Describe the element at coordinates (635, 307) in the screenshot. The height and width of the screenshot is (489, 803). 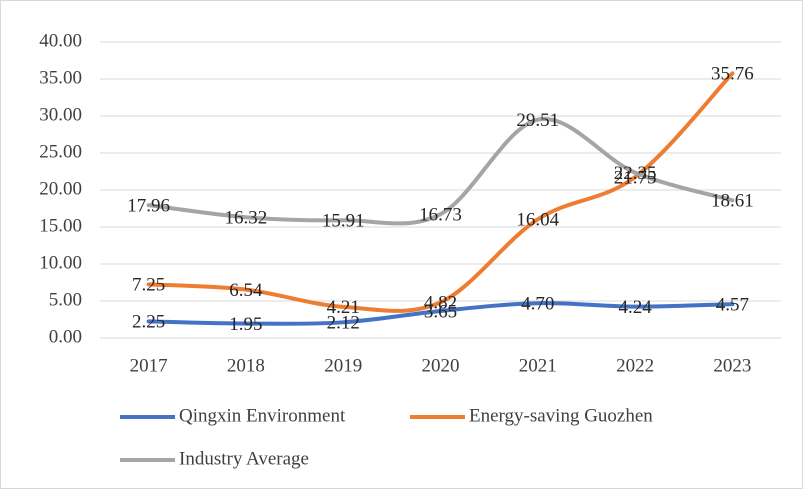
I see `data-label: 4.24` at that location.